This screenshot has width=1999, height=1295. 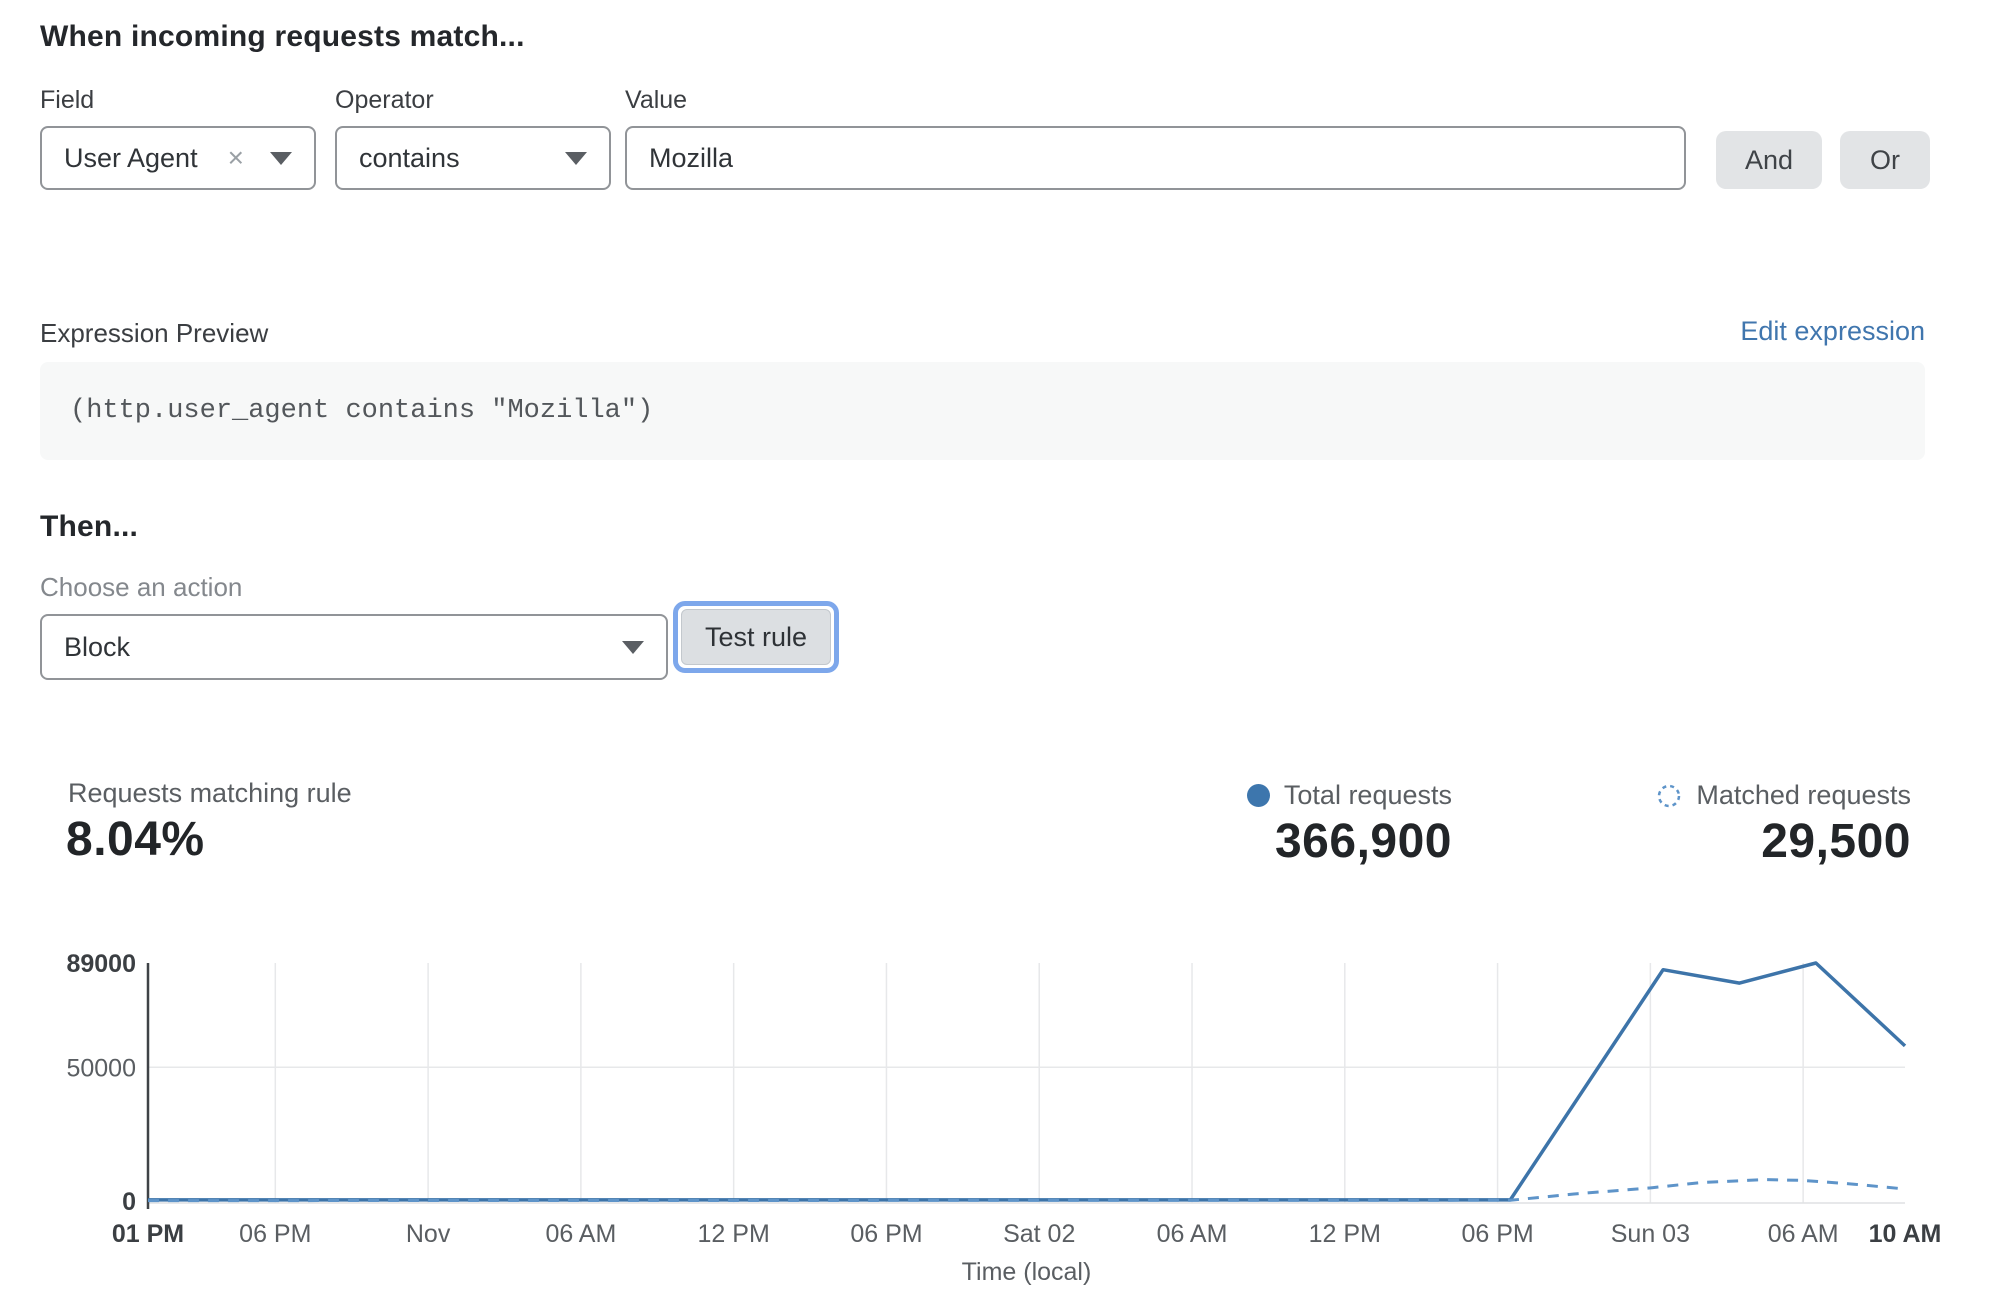 I want to click on svg-text: 50000, so click(x=101, y=1068).